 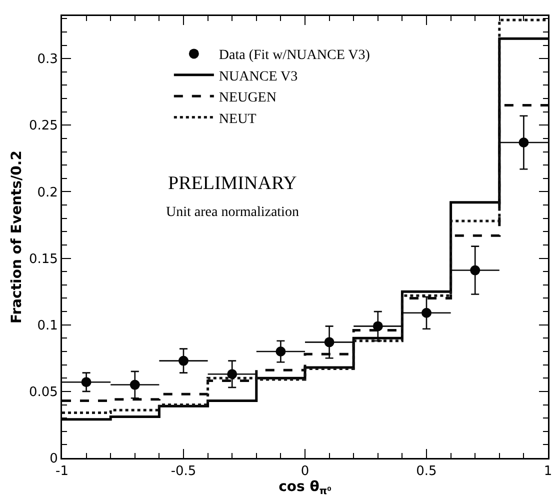 What do you see at coordinates (62, 472) in the screenshot?
I see `x-tick-label: -1` at bounding box center [62, 472].